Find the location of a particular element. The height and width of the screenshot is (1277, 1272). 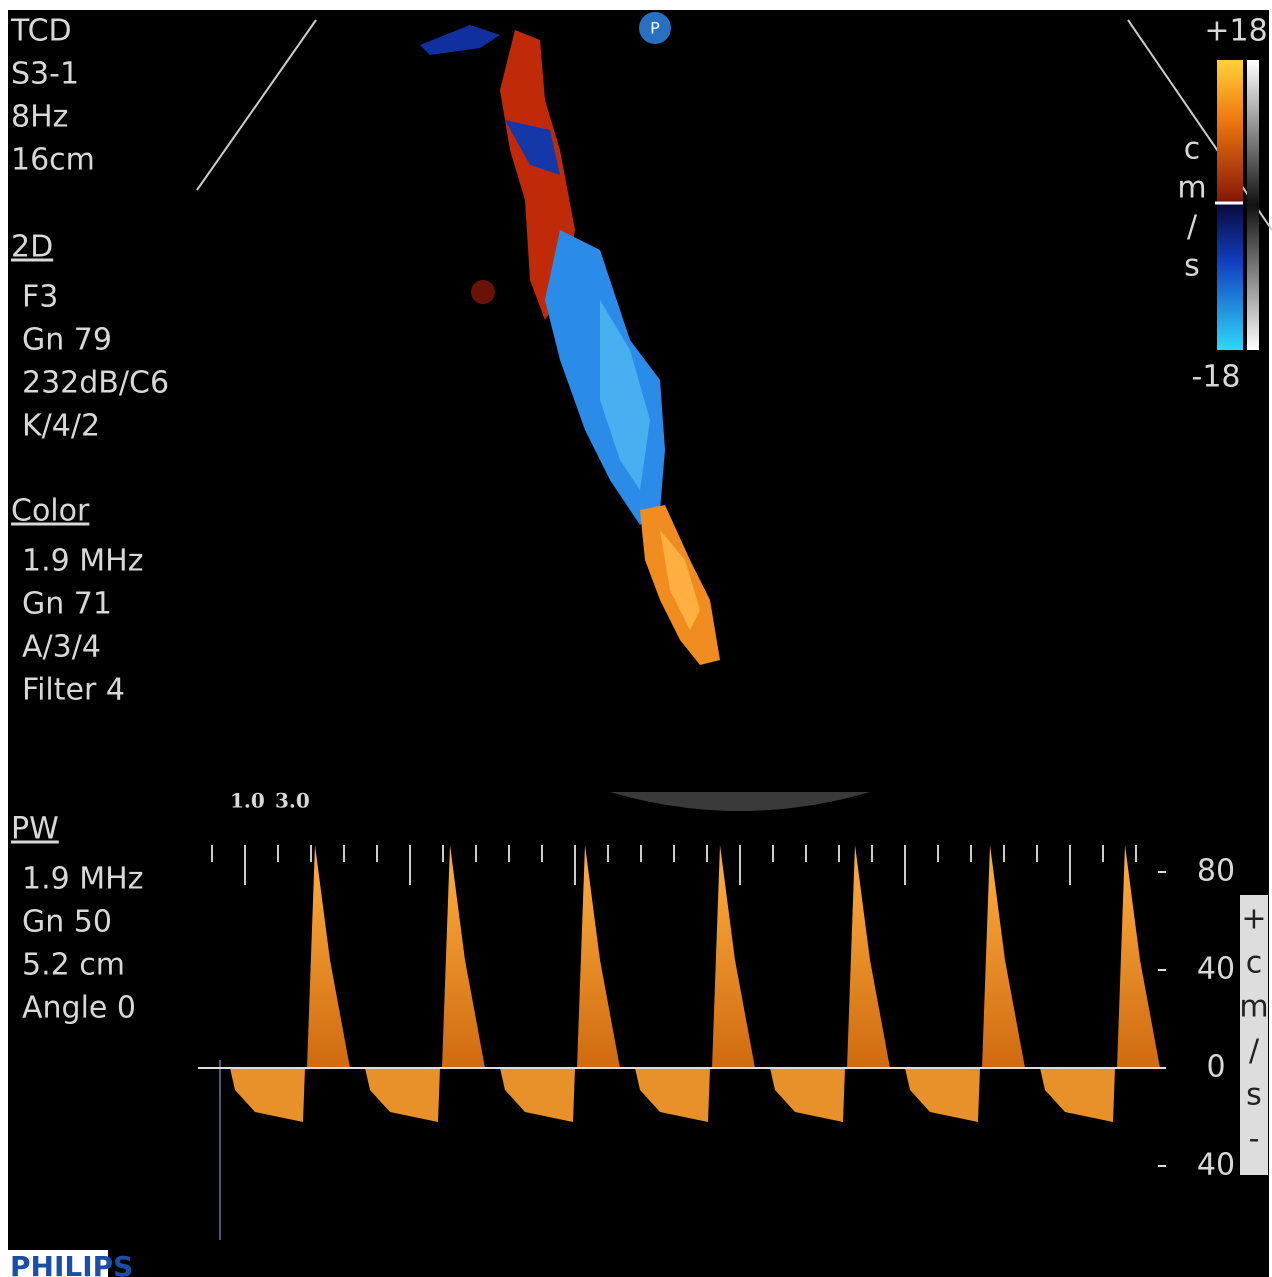

logo-box is located at coordinates (58, 1263).